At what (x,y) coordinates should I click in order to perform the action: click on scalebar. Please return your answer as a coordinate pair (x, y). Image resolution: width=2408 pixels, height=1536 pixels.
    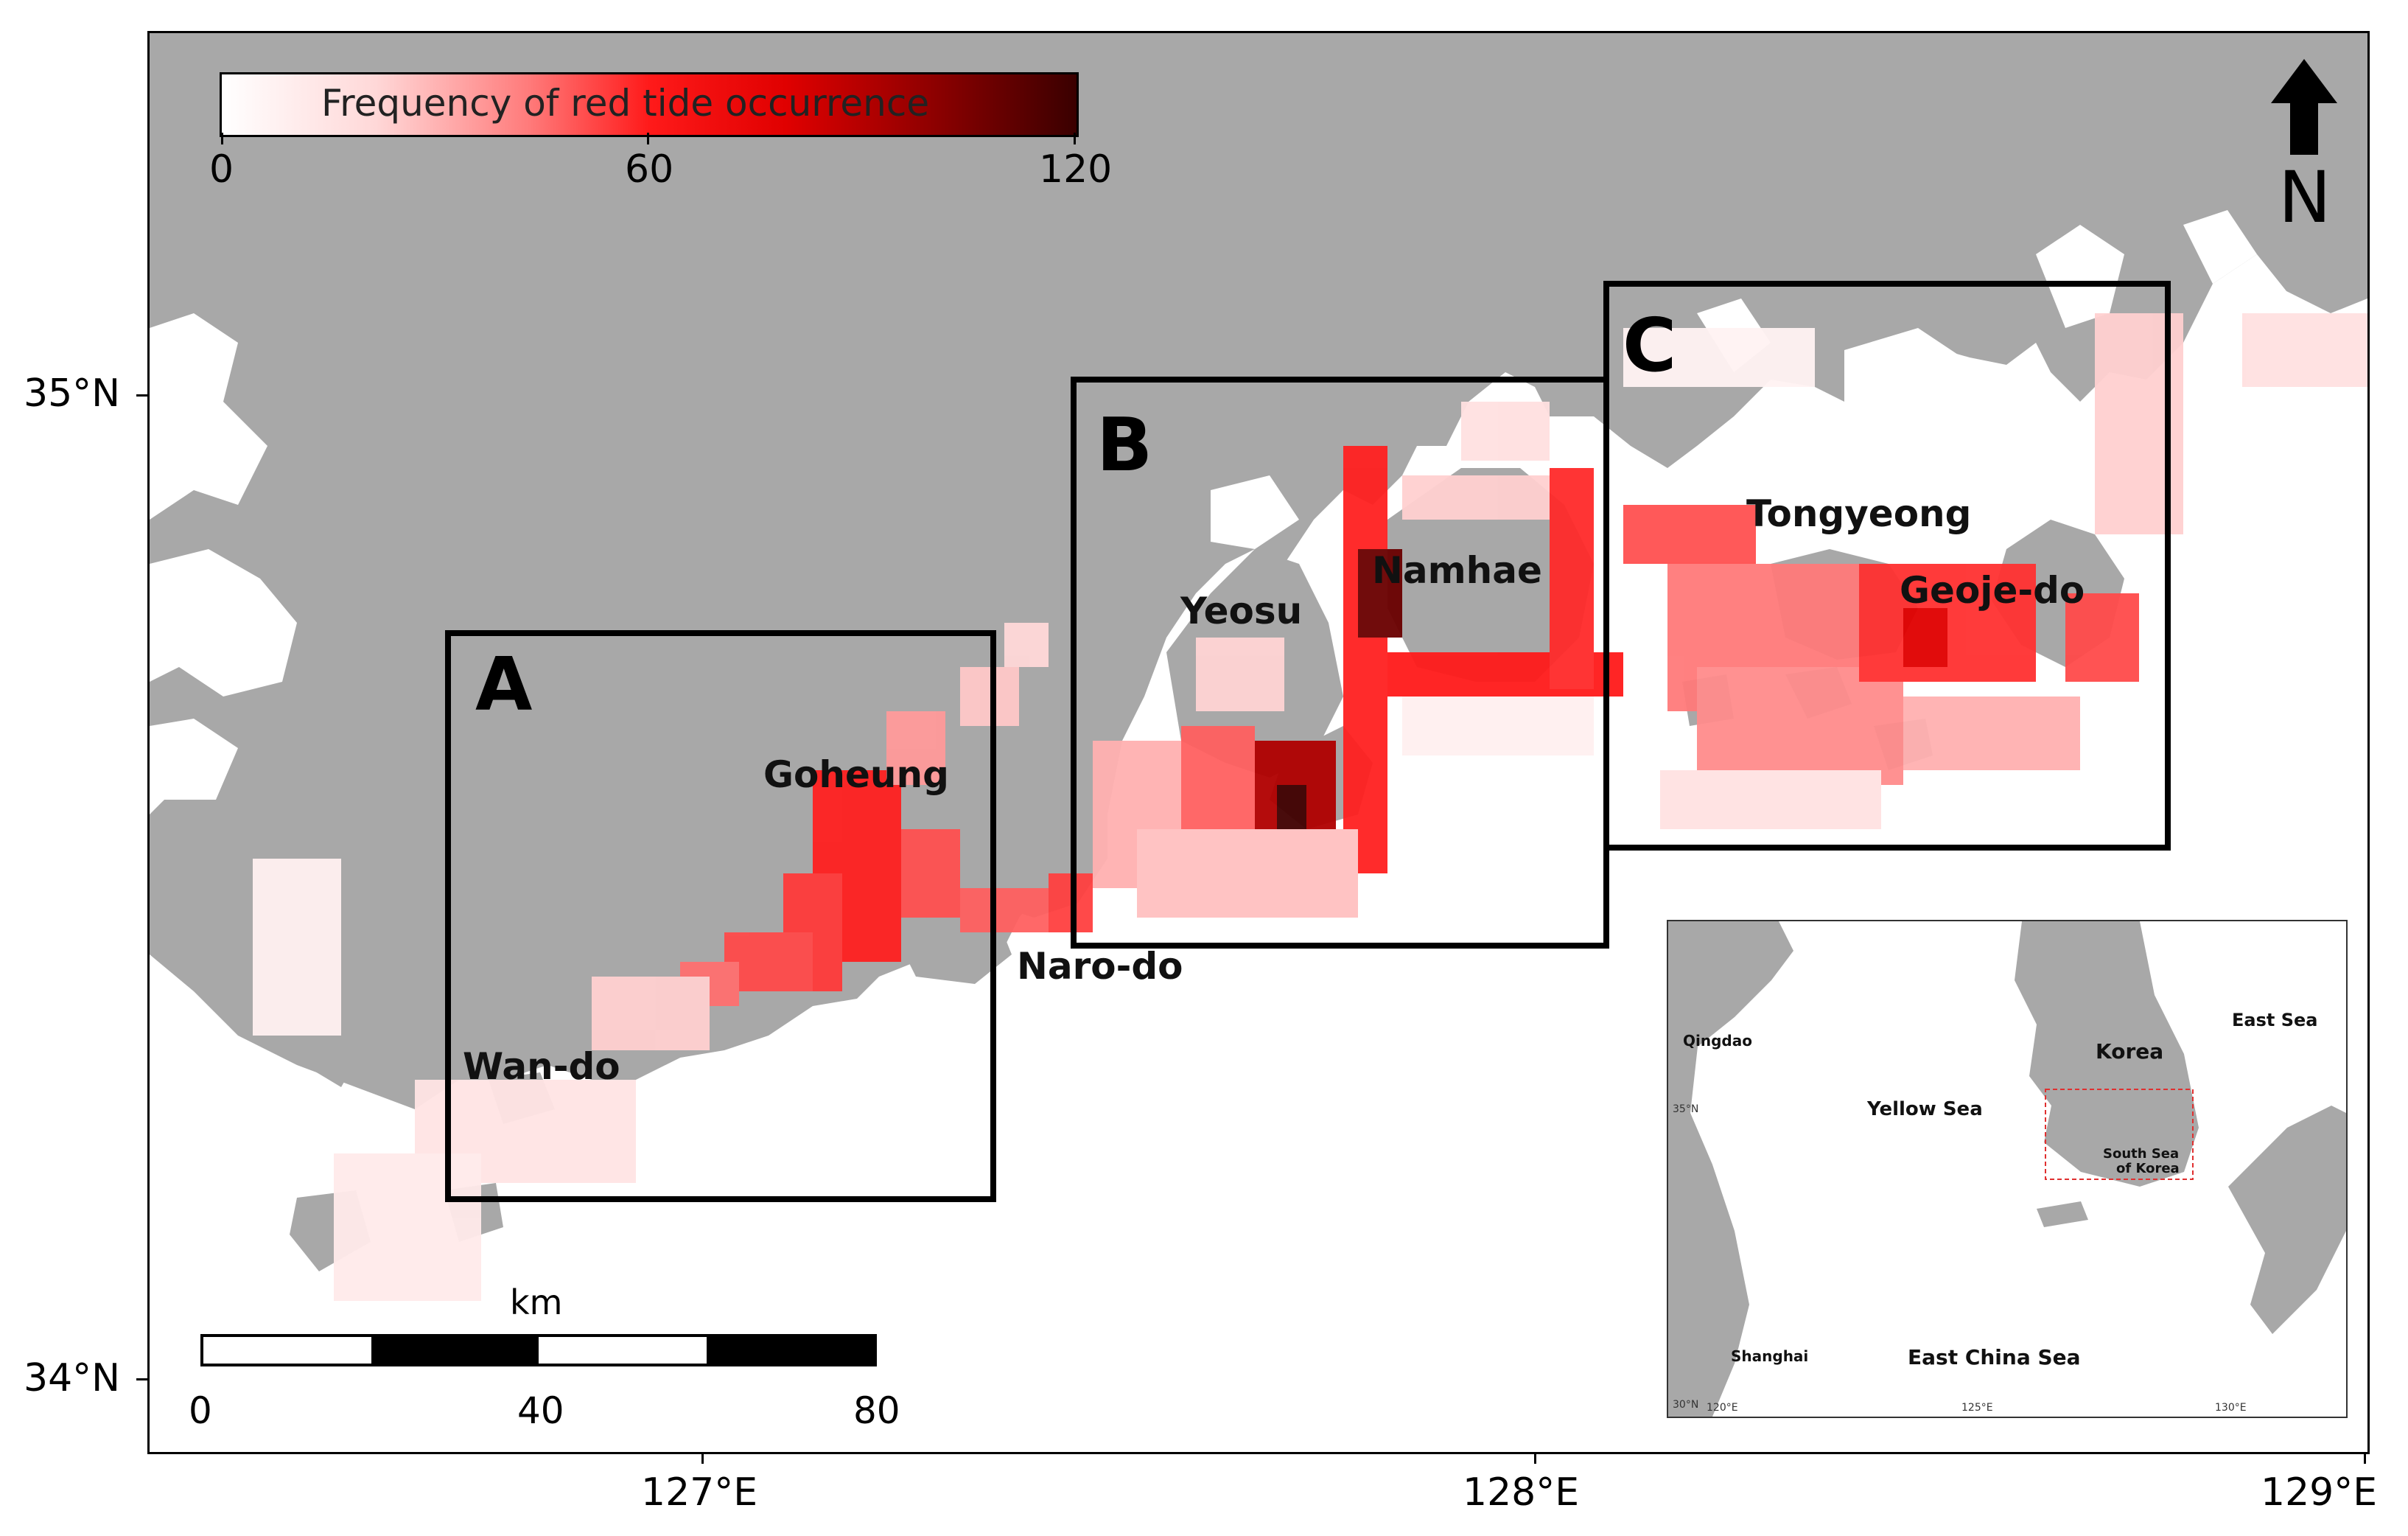
    Looking at the image, I should click on (538, 1350).